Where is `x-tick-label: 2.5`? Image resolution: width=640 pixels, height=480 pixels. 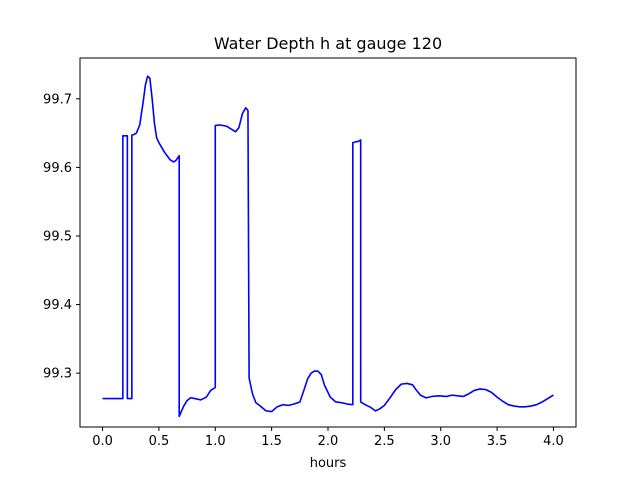 x-tick-label: 2.5 is located at coordinates (384, 441).